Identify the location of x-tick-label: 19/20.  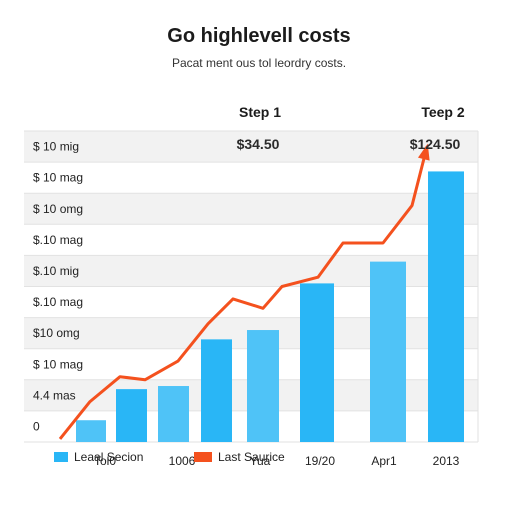
(320, 461).